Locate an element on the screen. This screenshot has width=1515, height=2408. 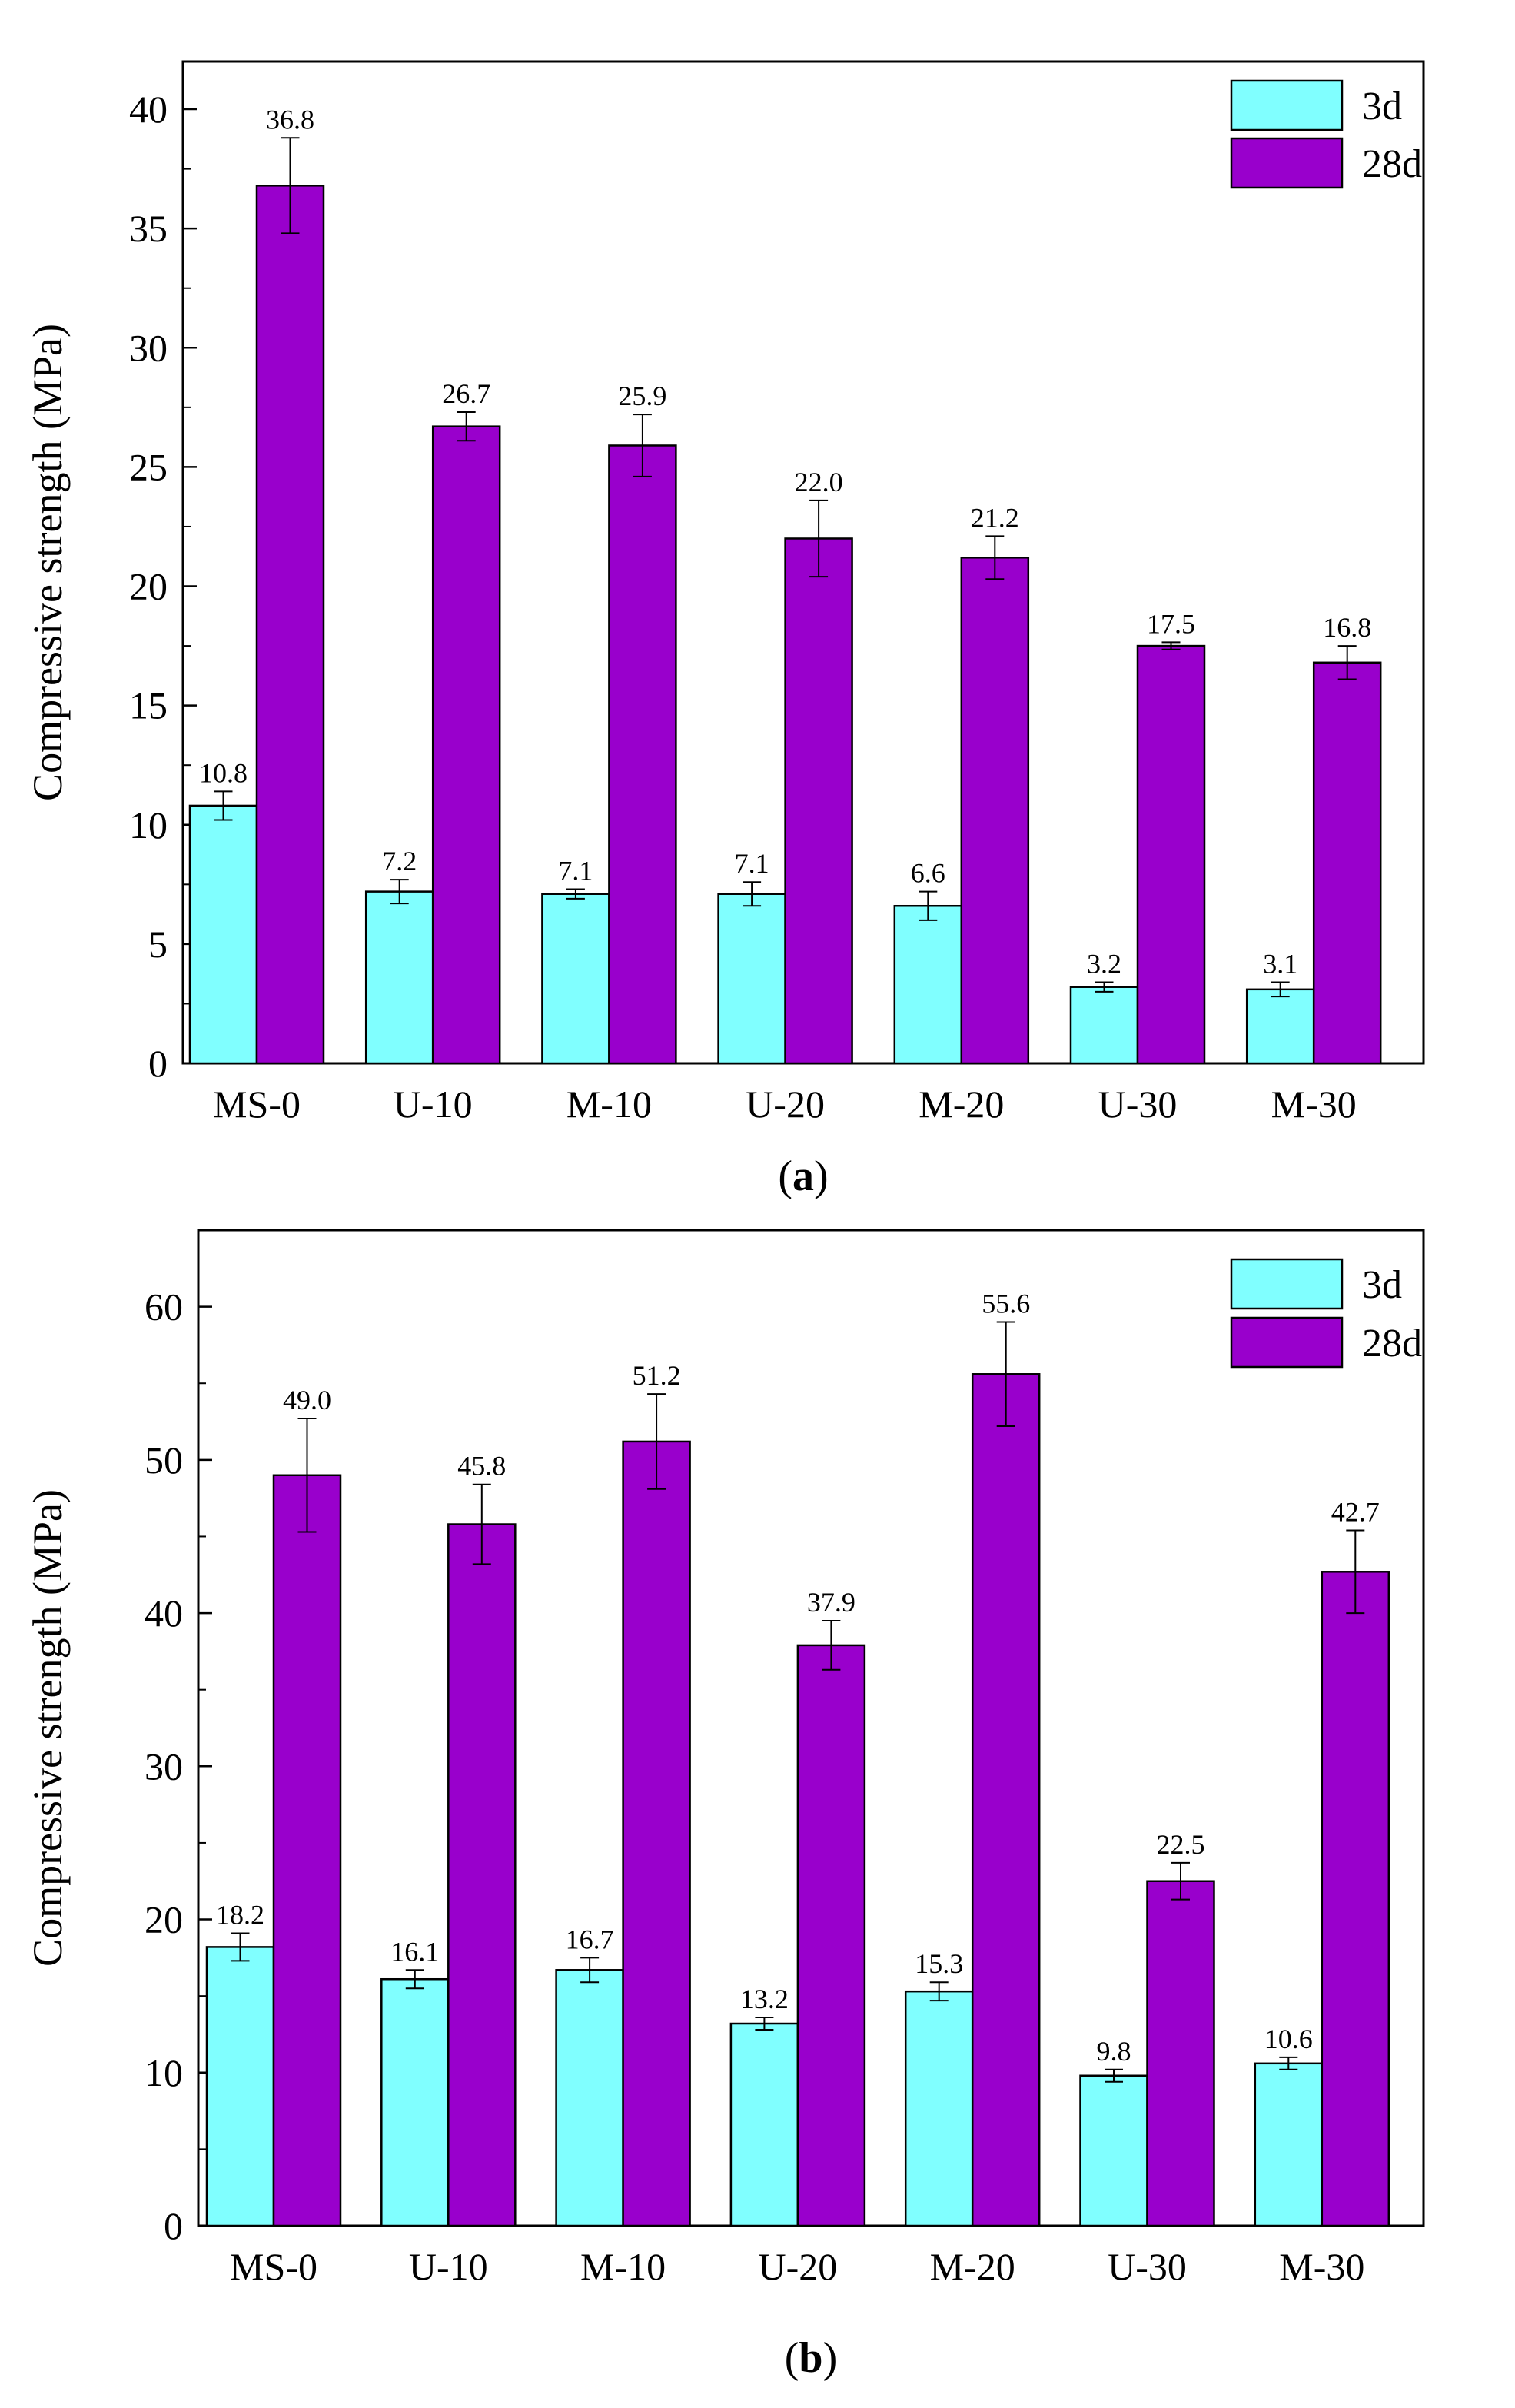
data-label: 10.6 is located at coordinates (1288, 2039).